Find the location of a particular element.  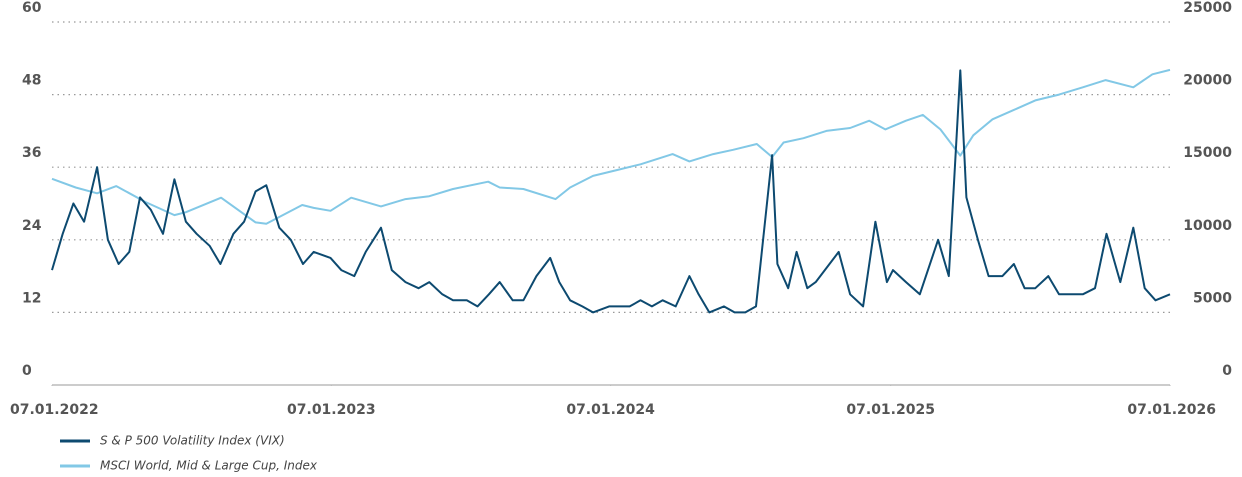

x-tick-label: 07.01.2023 is located at coordinates (331, 410).